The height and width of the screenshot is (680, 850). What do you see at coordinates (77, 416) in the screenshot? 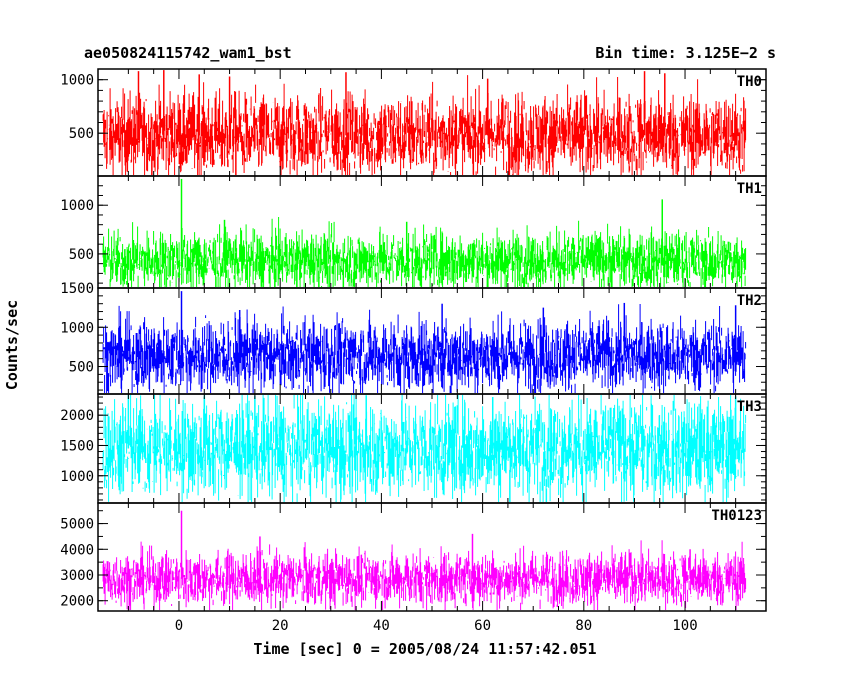
I see `y-tick-label-th3: 2000` at bounding box center [77, 416].